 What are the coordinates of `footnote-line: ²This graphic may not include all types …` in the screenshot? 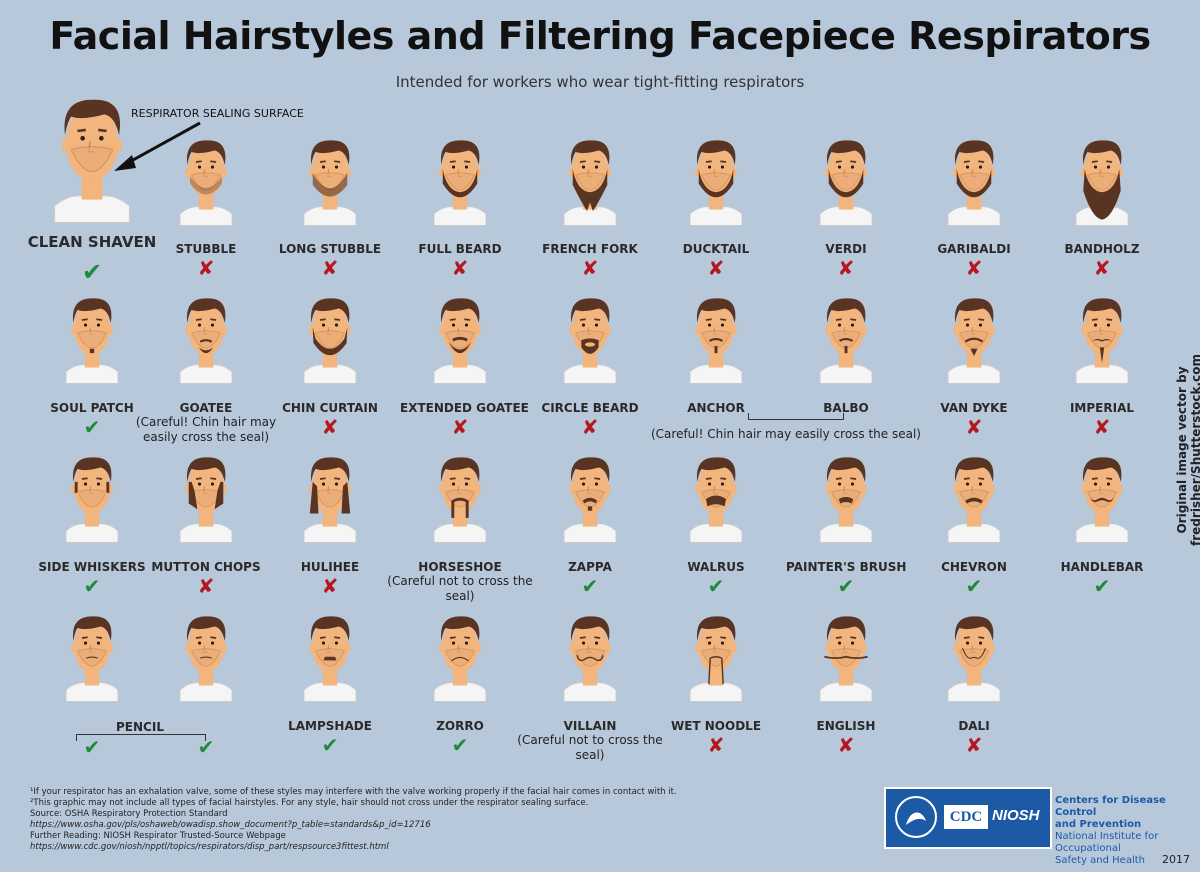 It's located at (309, 803).